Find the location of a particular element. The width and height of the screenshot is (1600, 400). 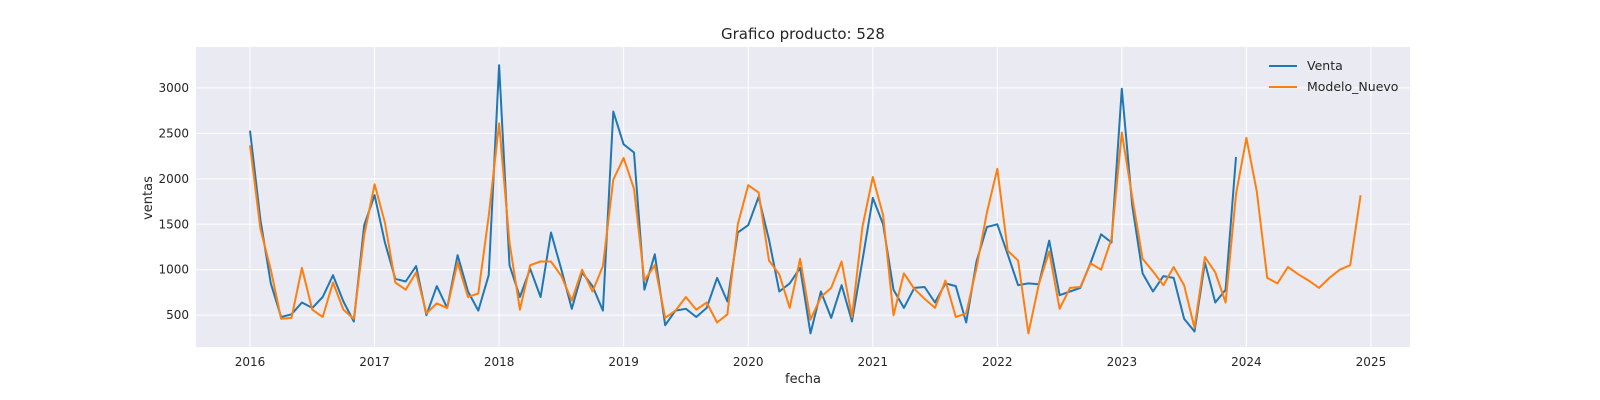

y-tick-label: 3000 is located at coordinates (173, 88).